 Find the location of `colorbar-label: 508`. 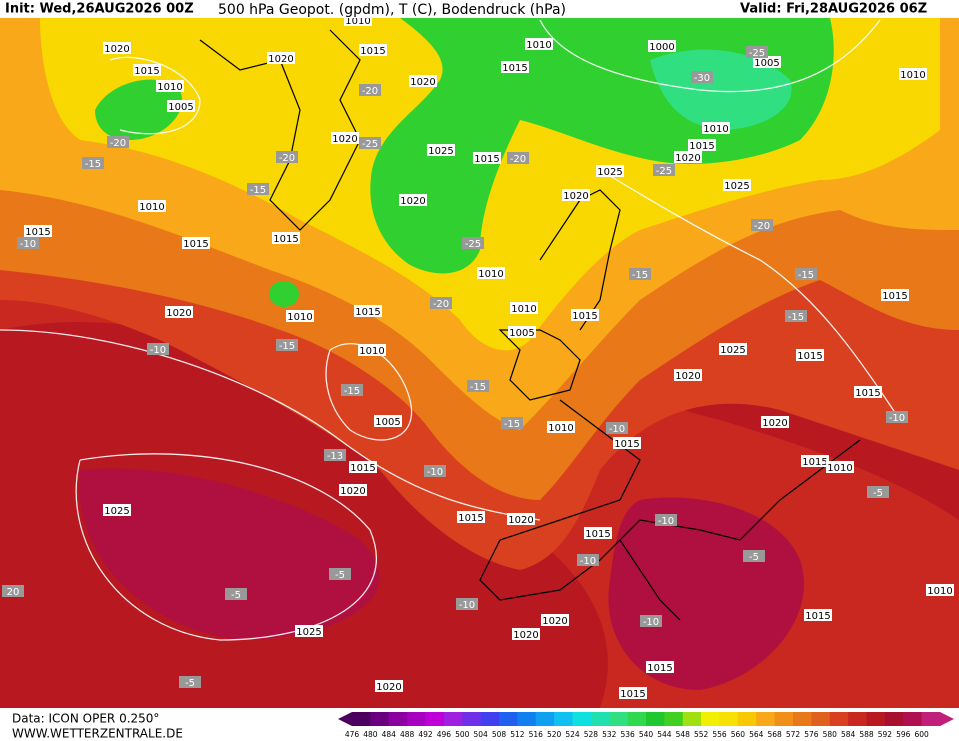

colorbar-label: 508 is located at coordinates (499, 734).